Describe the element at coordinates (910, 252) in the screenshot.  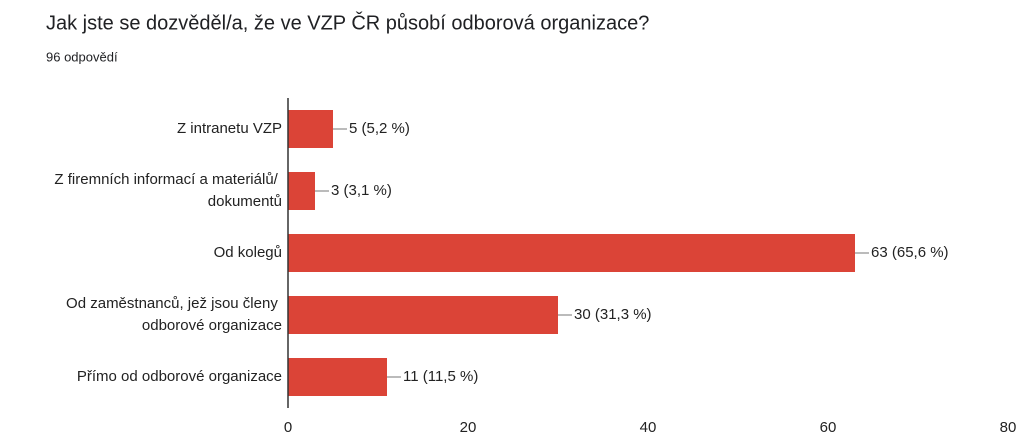
I see `value-label: 63 (65,6 %)` at that location.